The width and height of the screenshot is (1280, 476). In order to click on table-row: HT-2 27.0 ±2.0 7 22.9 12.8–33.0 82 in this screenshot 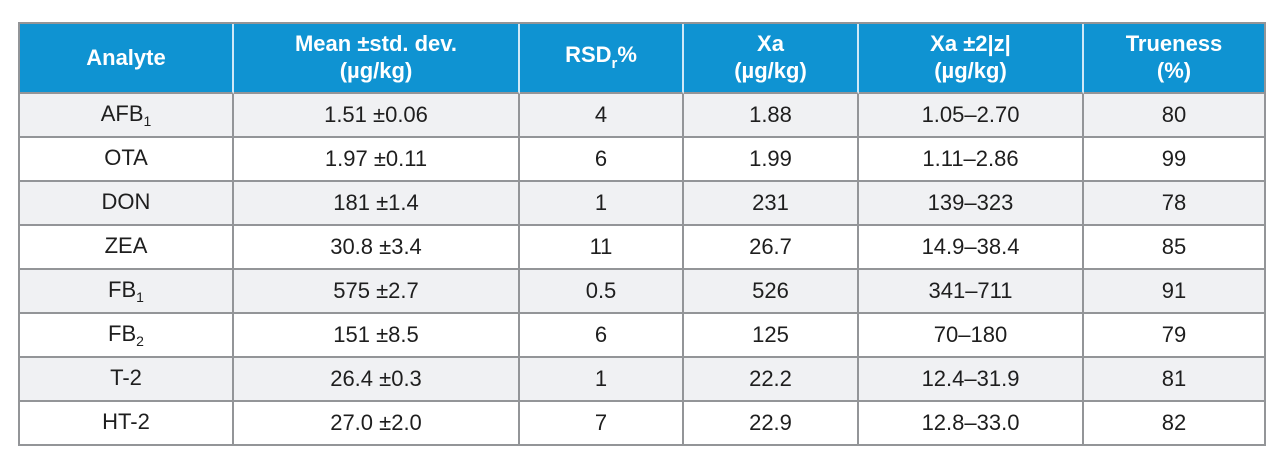, I will do `click(642, 423)`.